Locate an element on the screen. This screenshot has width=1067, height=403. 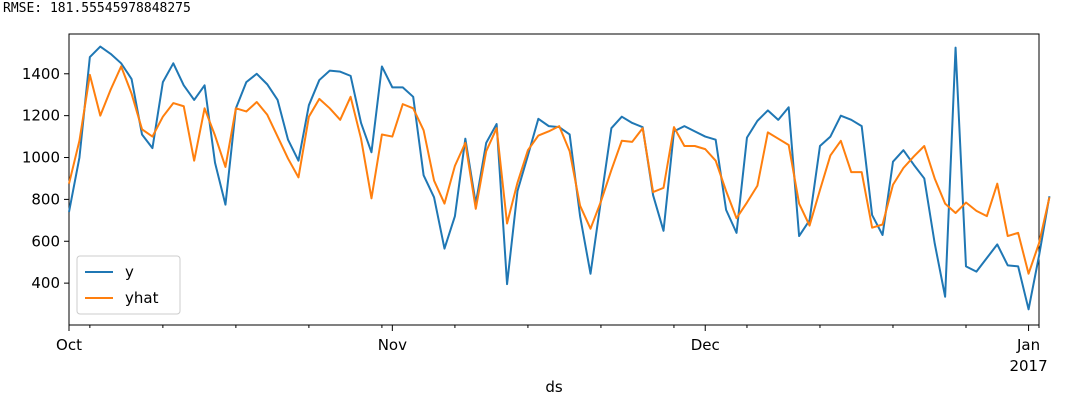
x-tick-label: Dec is located at coordinates (705, 345).